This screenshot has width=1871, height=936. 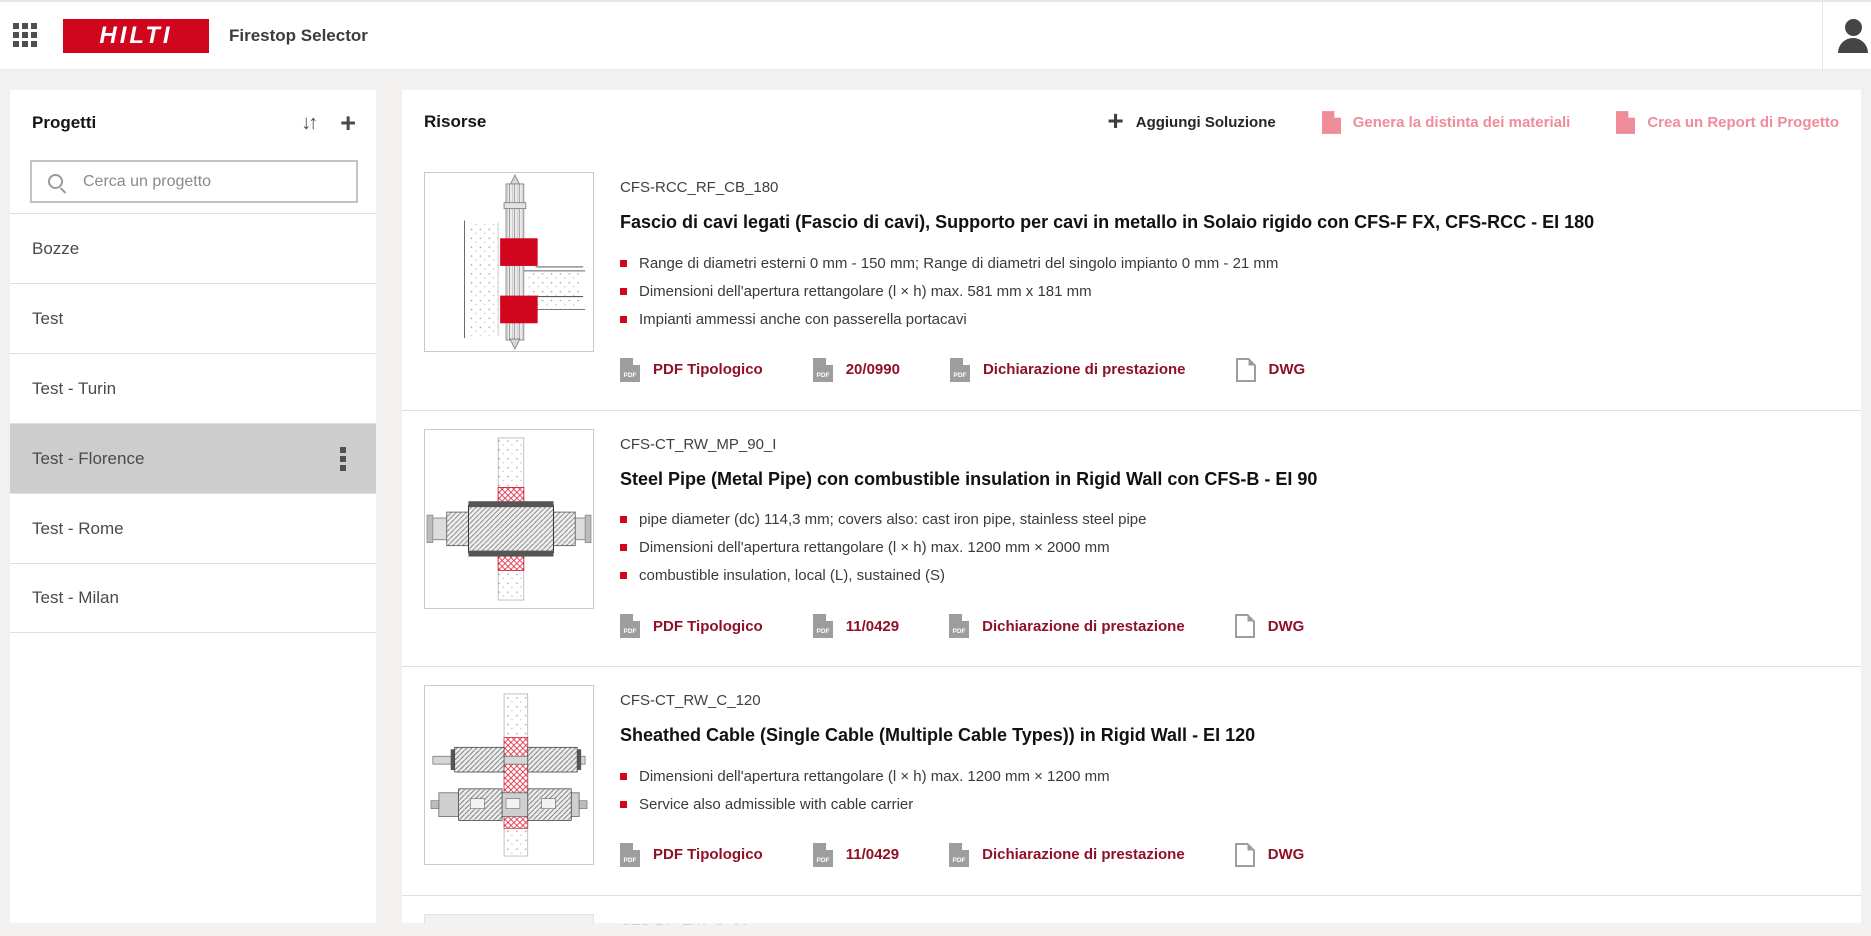 I want to click on bottom-edge-overlay, so click(x=935, y=929).